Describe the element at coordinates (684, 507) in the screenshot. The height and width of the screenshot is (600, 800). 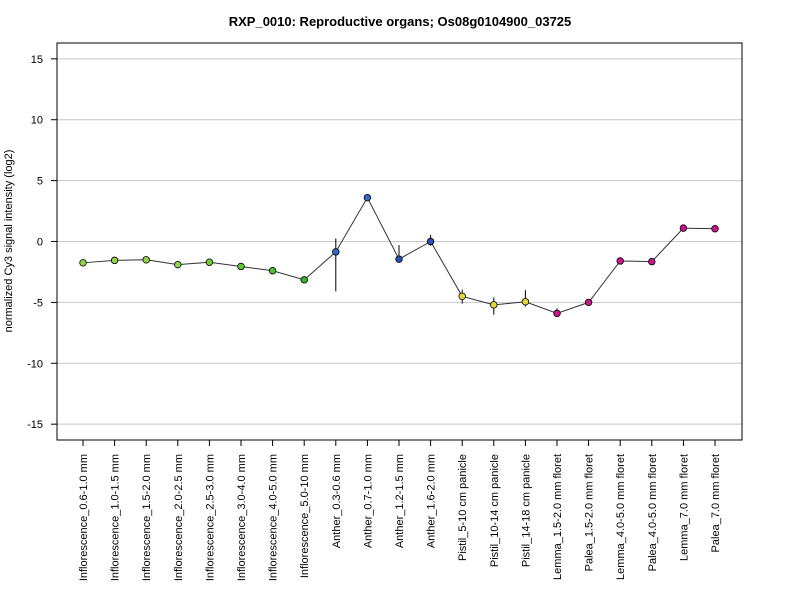
I see `x-tick-label: Lemma_7.0 mm floret` at that location.